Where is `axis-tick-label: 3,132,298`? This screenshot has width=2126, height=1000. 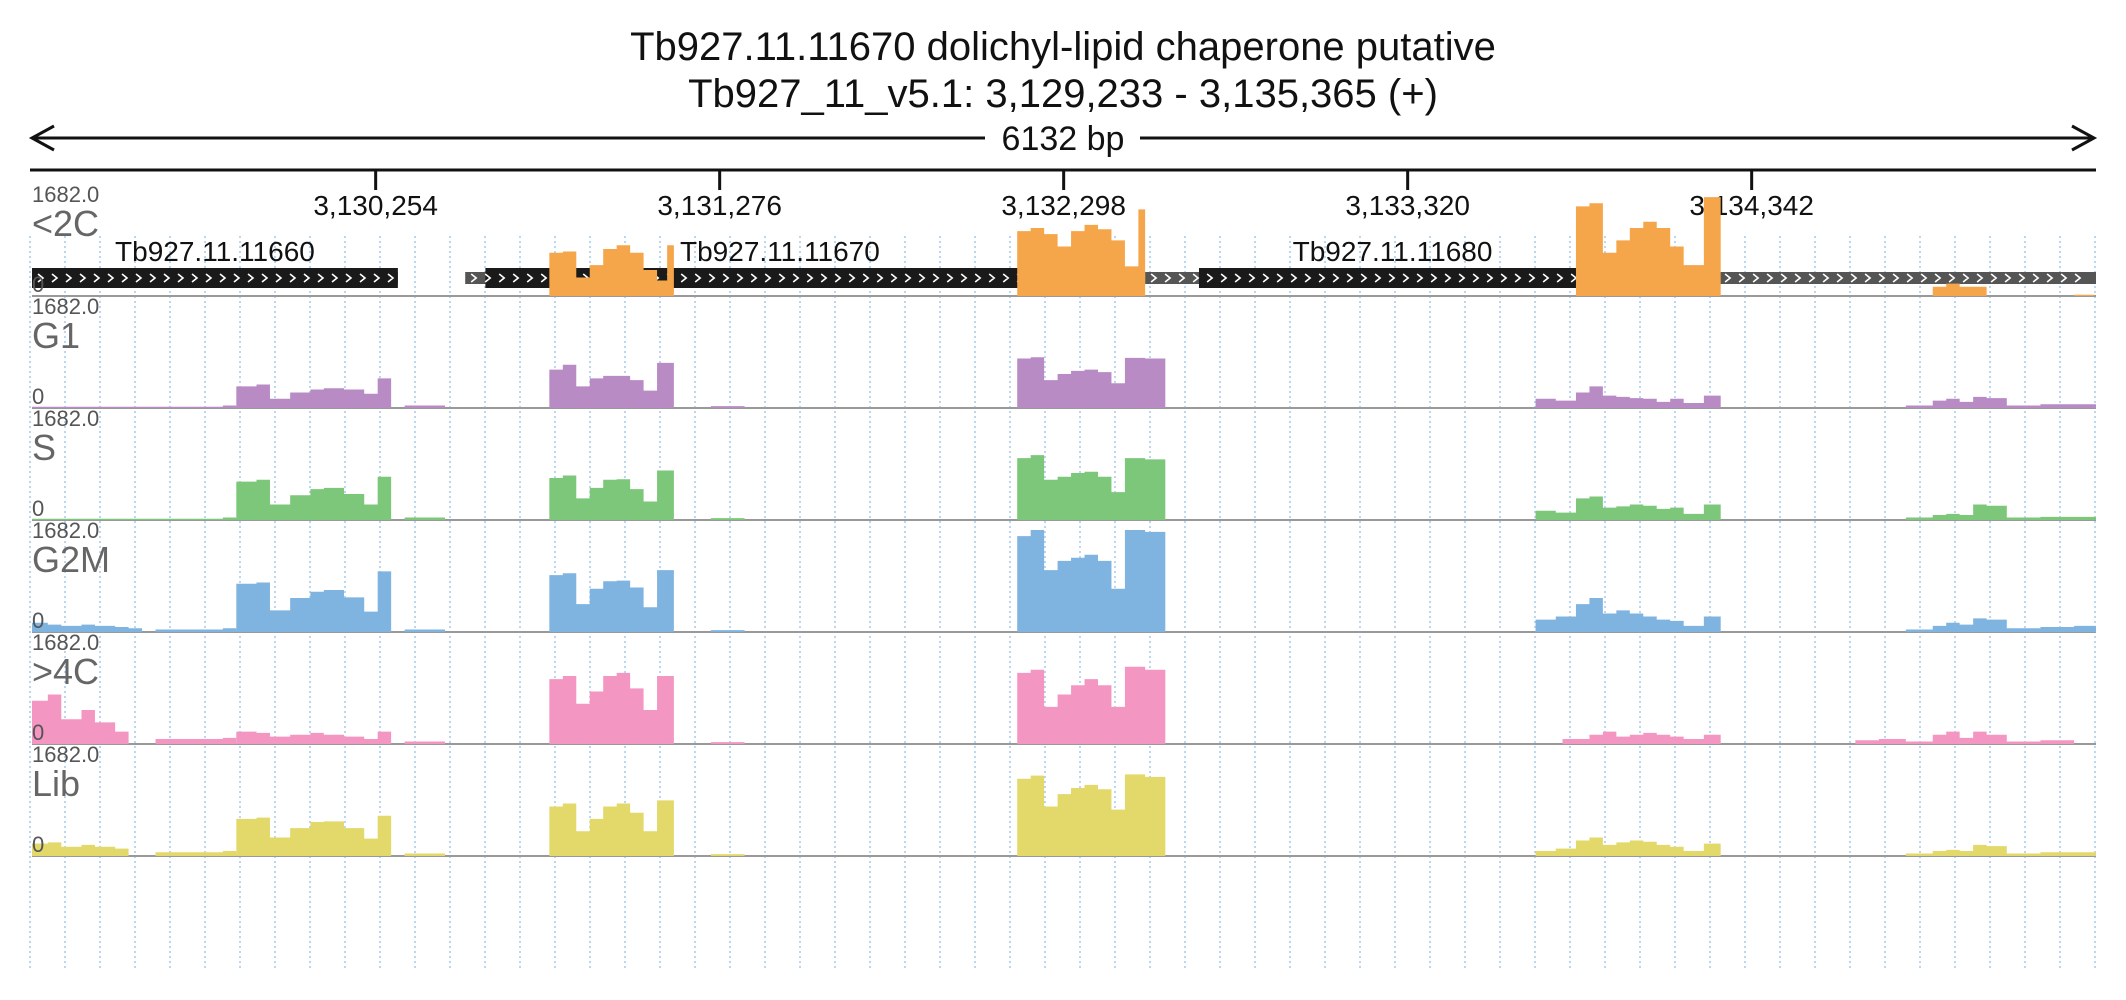 axis-tick-label: 3,132,298 is located at coordinates (1063, 205).